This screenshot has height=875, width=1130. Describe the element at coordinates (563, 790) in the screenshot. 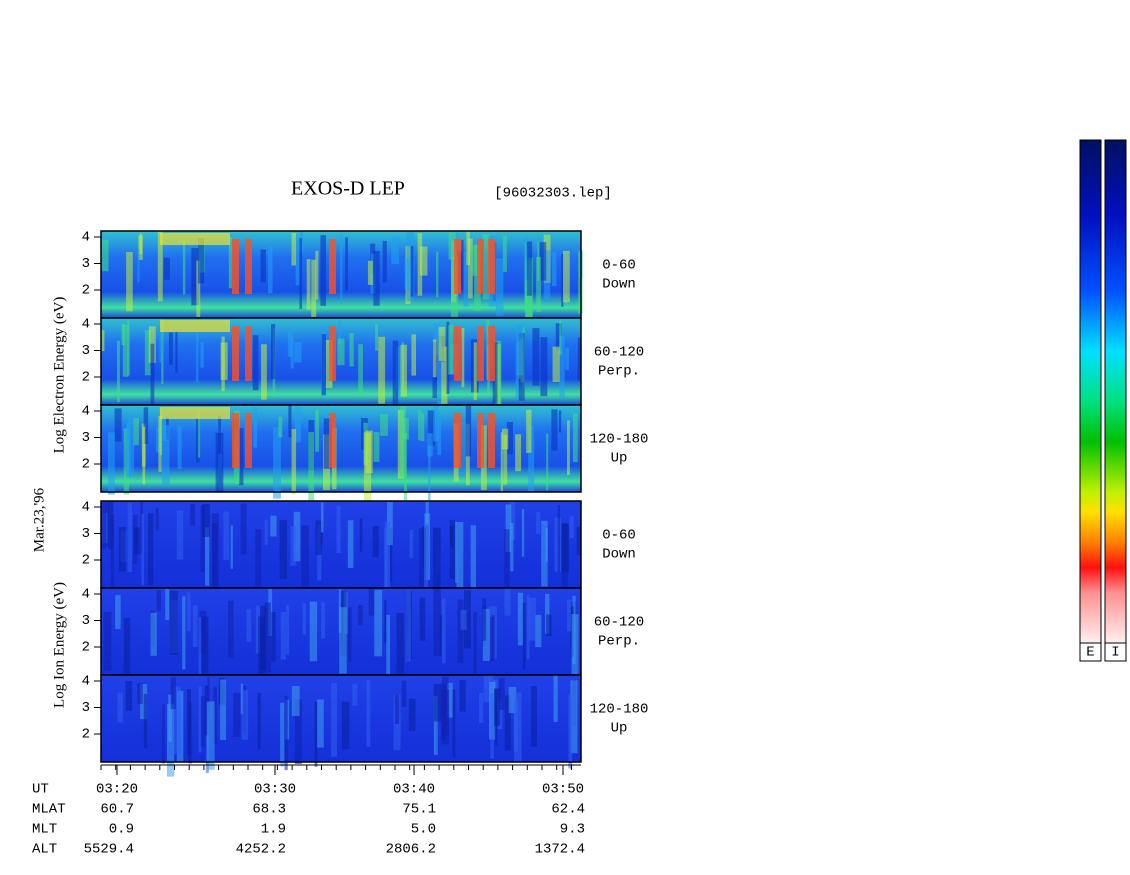

I see `row-value: 03:50` at that location.